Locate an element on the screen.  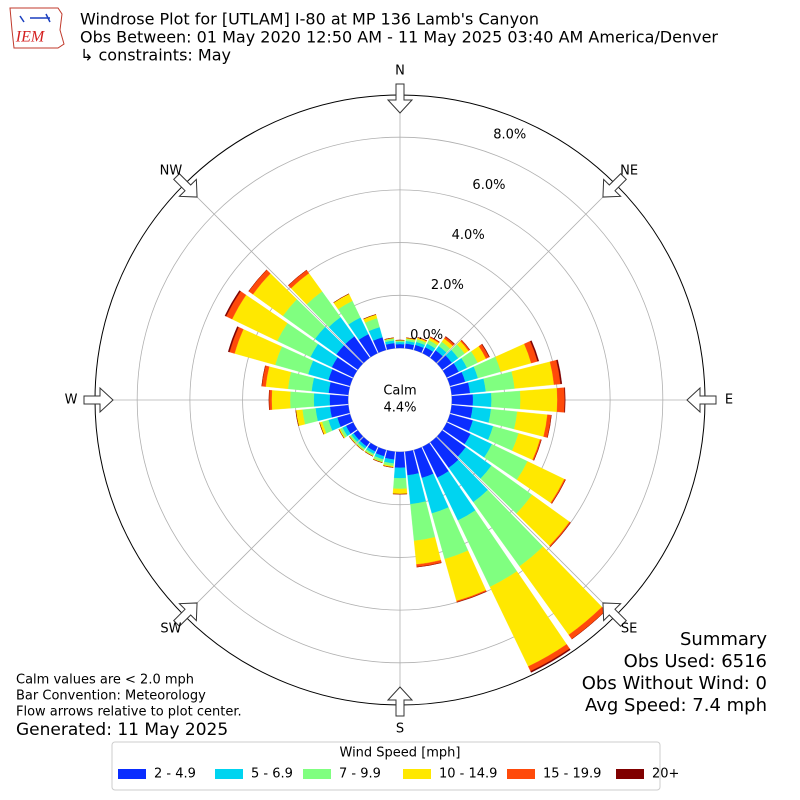
legend-label: 10 - 14.9 is located at coordinates (468, 774).